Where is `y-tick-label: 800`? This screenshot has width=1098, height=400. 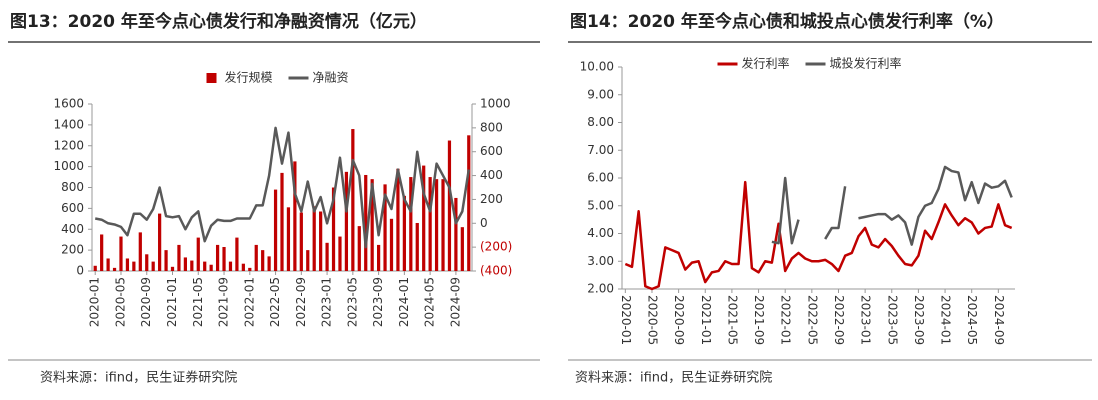
y-tick-label: 800 is located at coordinates (72, 187).